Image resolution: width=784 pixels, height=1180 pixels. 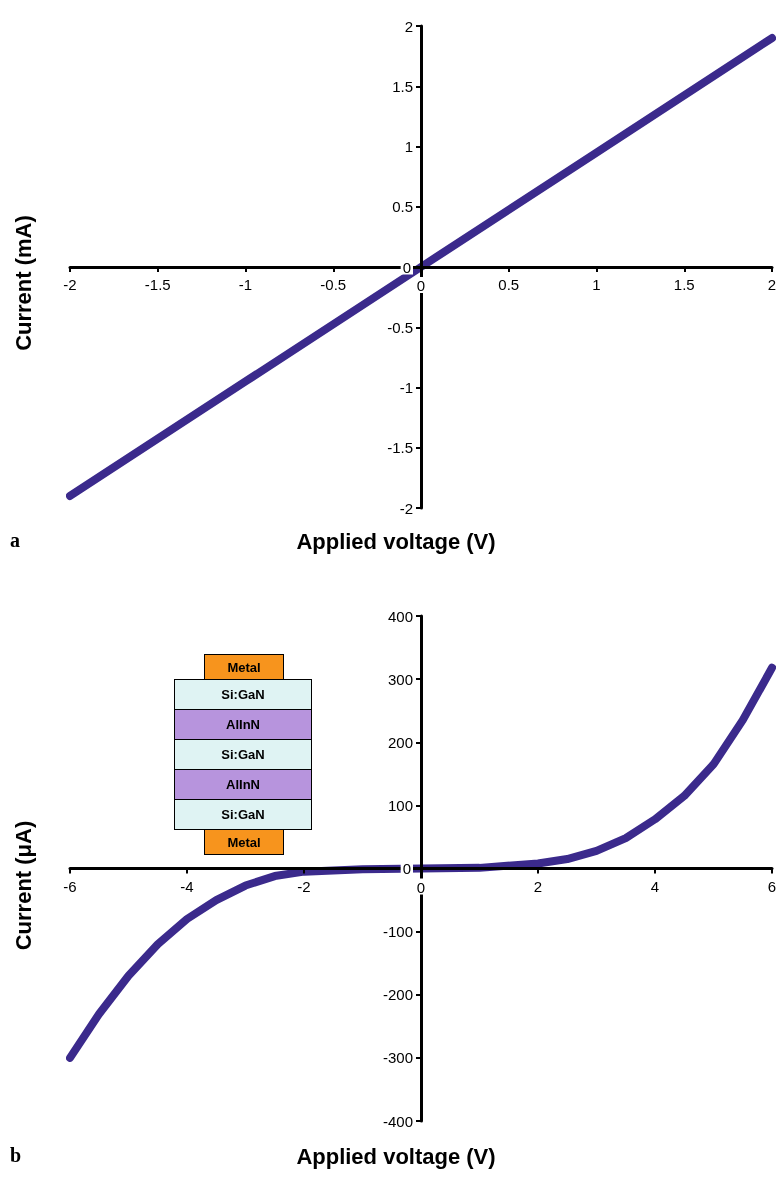 I want to click on x-tick-label: 0.5, so click(x=509, y=284).